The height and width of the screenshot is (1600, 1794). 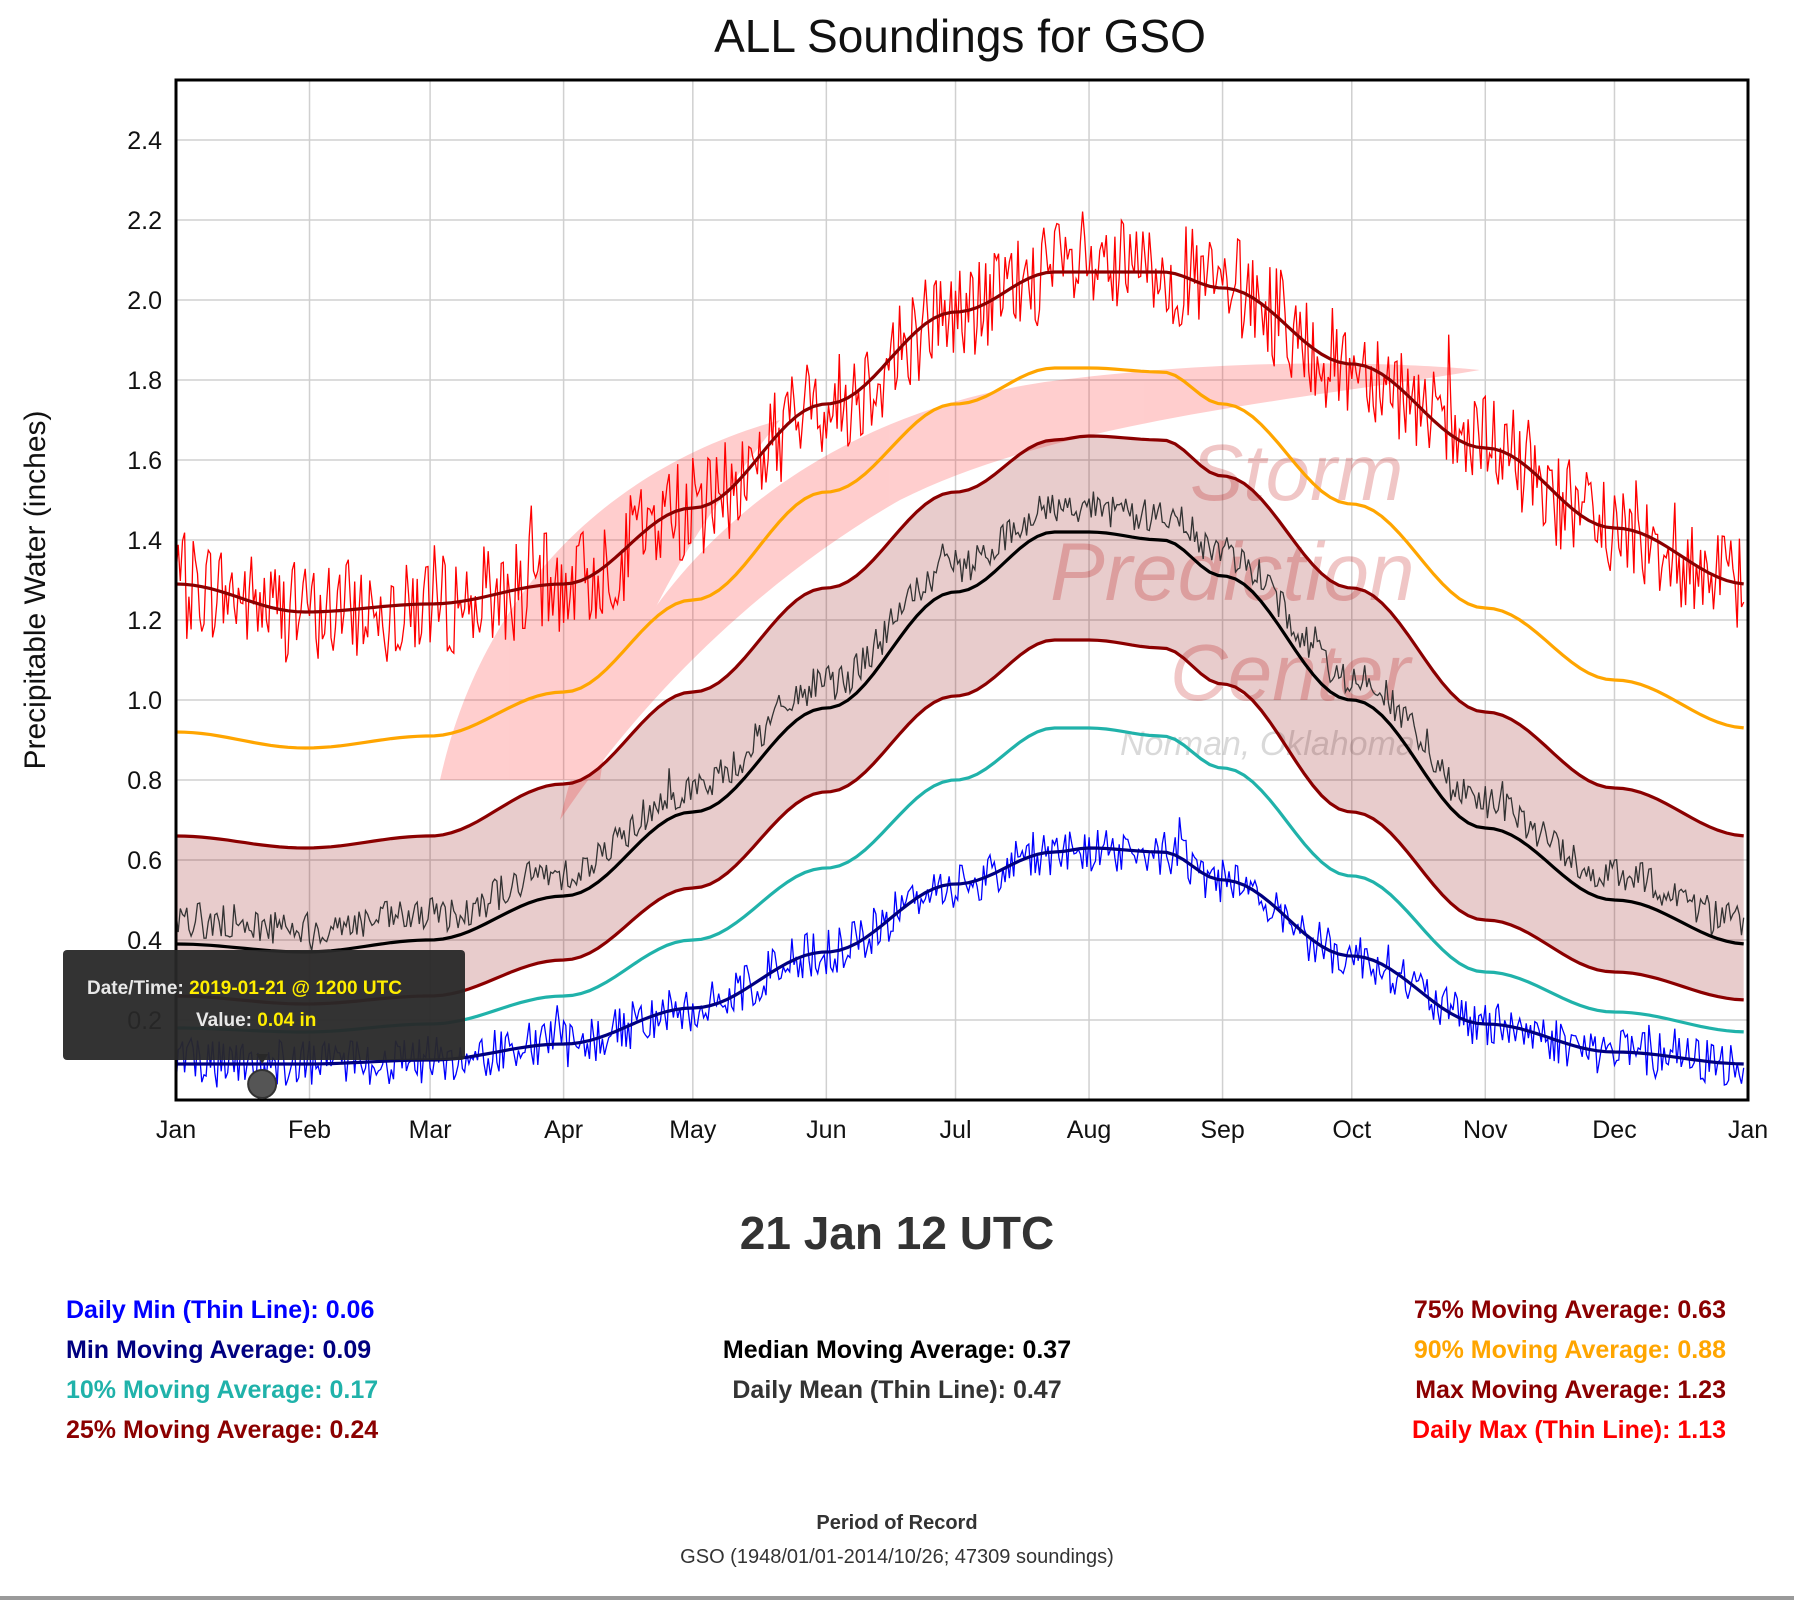 What do you see at coordinates (35, 589) in the screenshot?
I see `y-axis-label: Precipitable Water (inches)` at bounding box center [35, 589].